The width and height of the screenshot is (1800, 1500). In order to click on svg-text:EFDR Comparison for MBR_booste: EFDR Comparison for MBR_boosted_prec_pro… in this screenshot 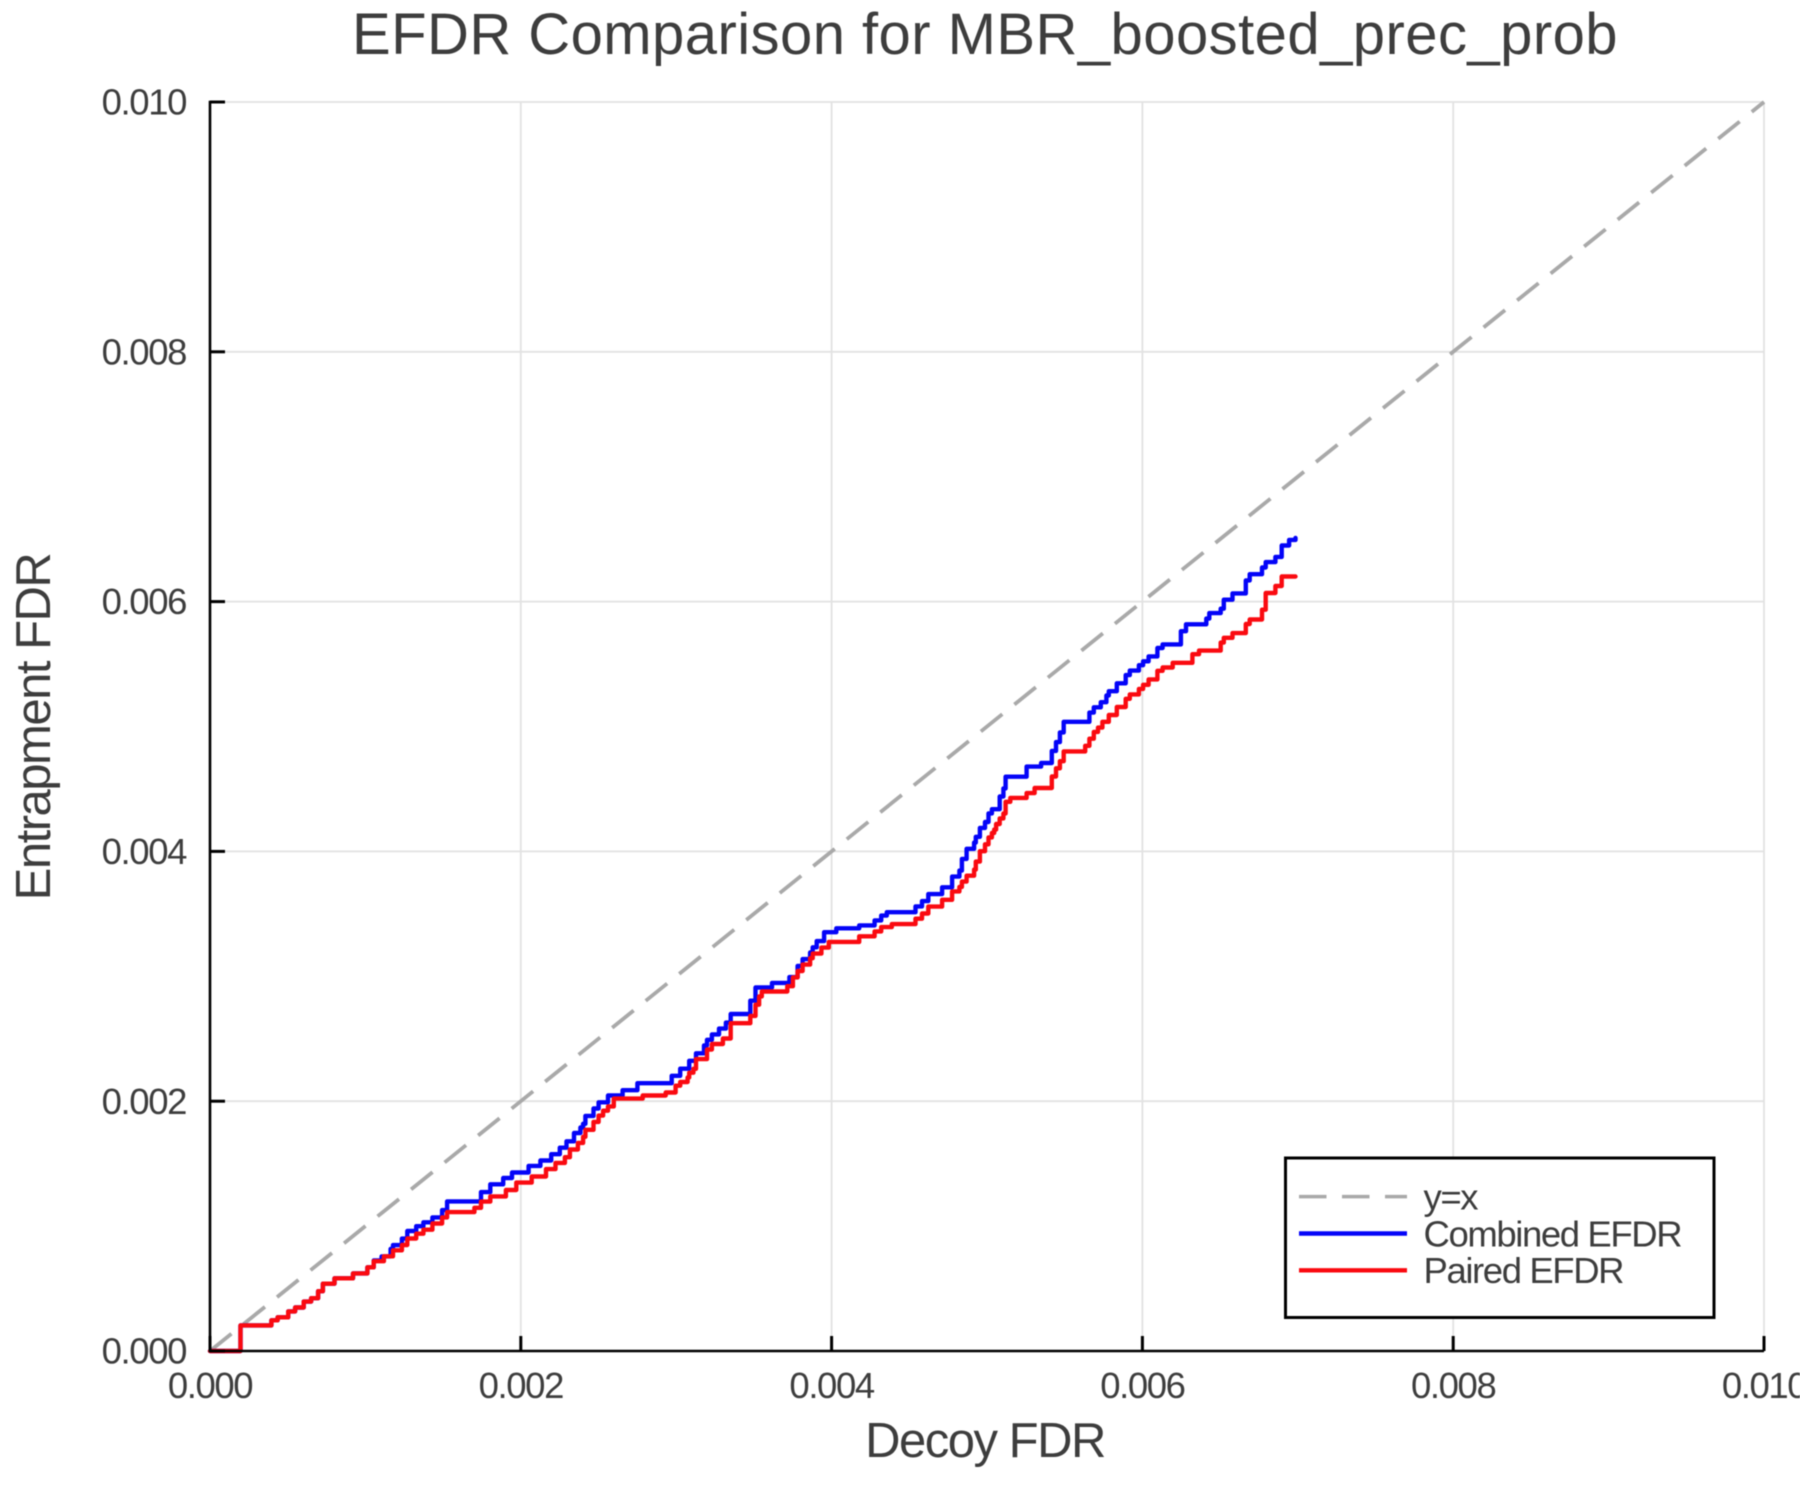, I will do `click(985, 34)`.